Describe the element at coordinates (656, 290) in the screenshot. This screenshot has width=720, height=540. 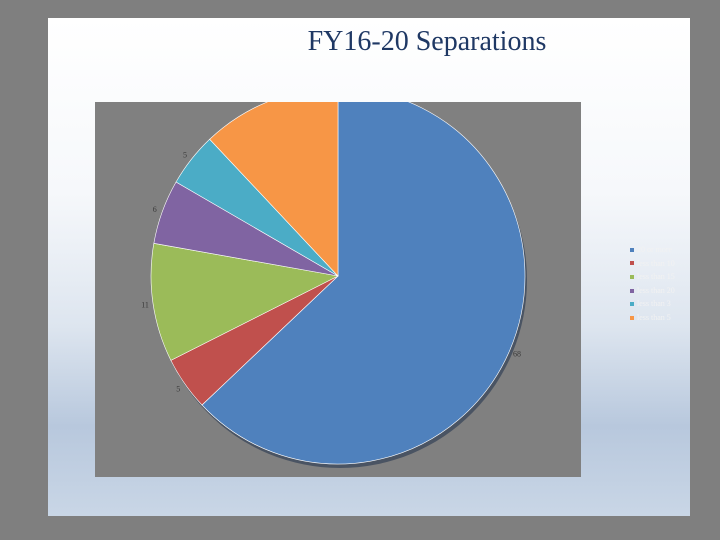
I see `legend-label: less than 20` at that location.